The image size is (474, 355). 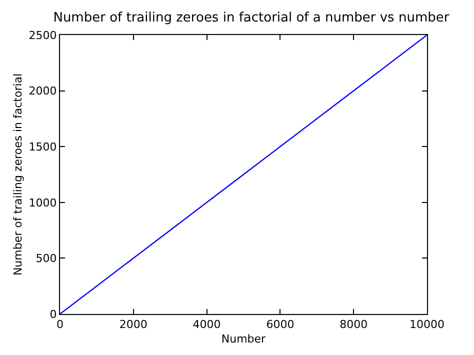 What do you see at coordinates (427, 325) in the screenshot?
I see `x-tick-label: 10000` at bounding box center [427, 325].